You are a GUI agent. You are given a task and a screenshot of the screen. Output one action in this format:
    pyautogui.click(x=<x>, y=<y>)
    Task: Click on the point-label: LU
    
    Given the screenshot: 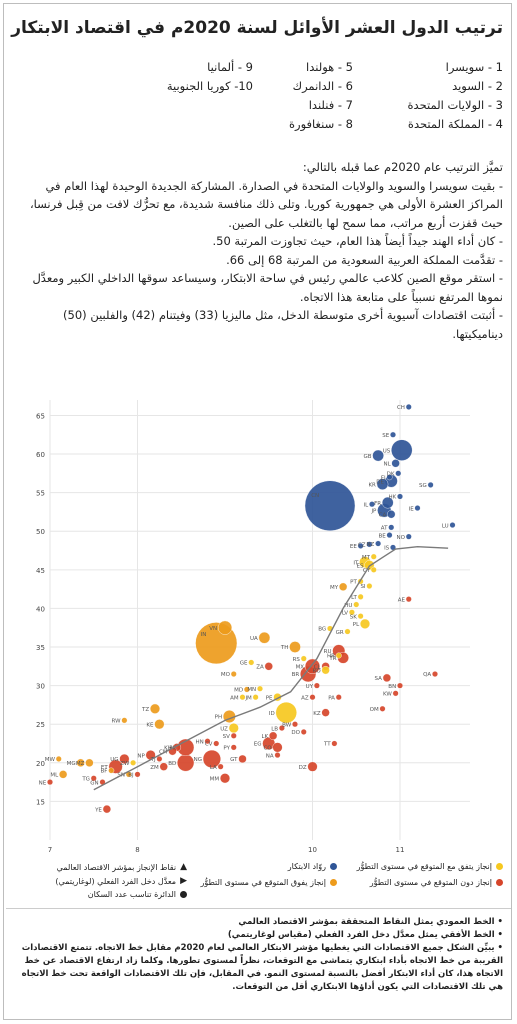 What is the action you would take?
    pyautogui.click(x=445, y=526)
    